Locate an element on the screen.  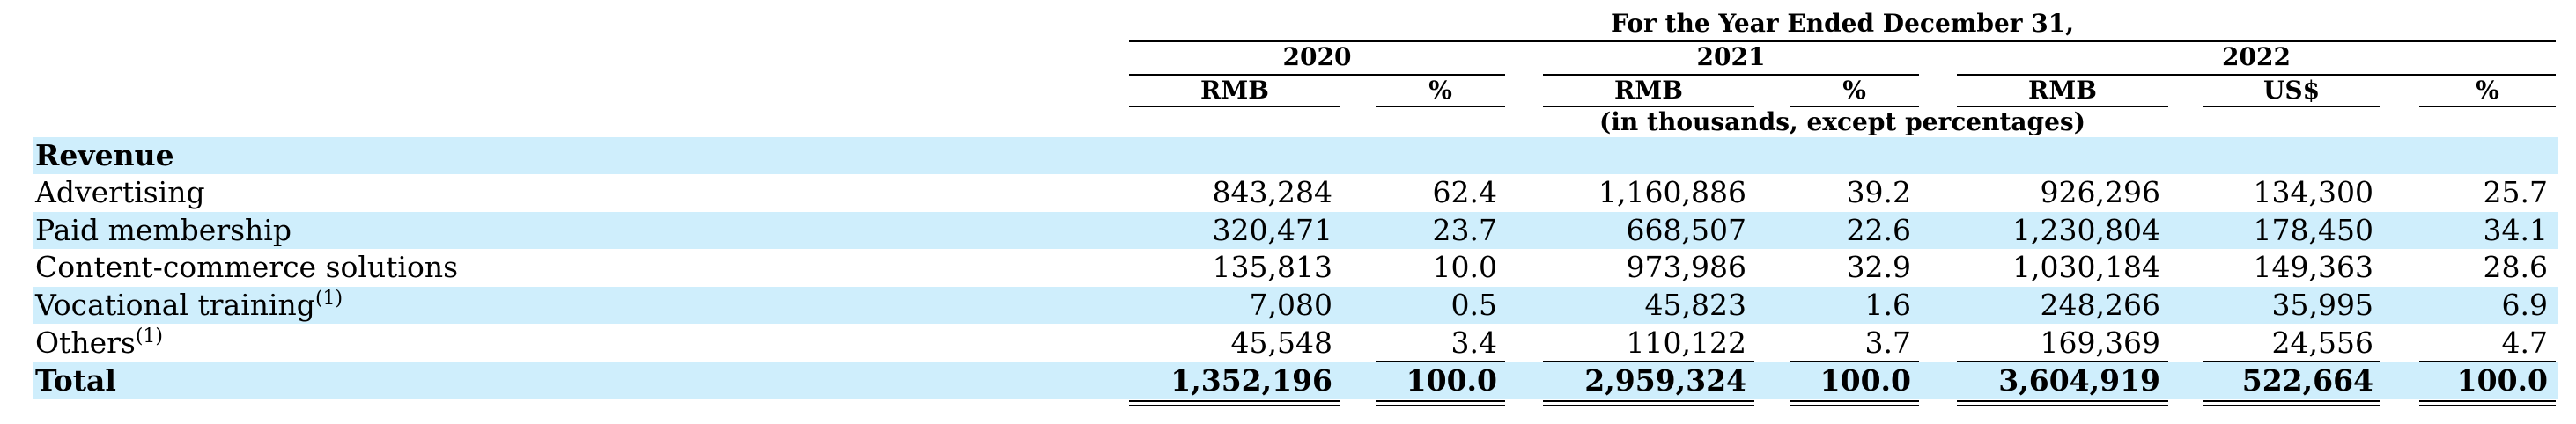
row-band-revenue is located at coordinates (1295, 155).